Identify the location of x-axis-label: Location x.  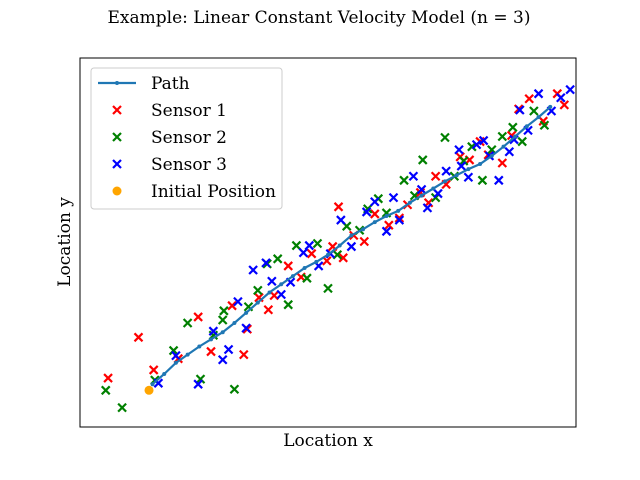
(328, 441).